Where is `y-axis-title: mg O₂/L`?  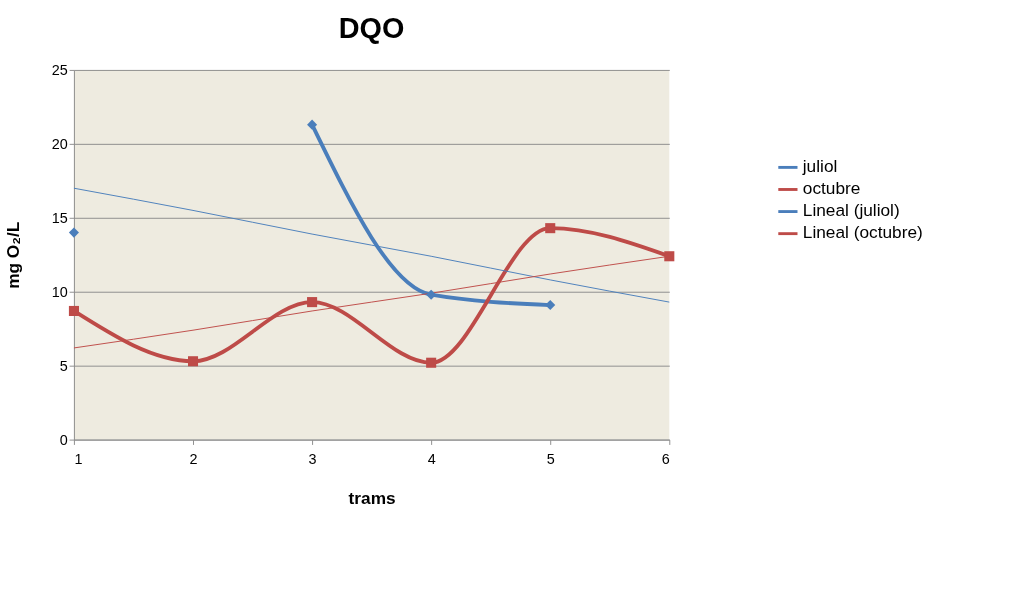 y-axis-title: mg O₂/L is located at coordinates (13, 255).